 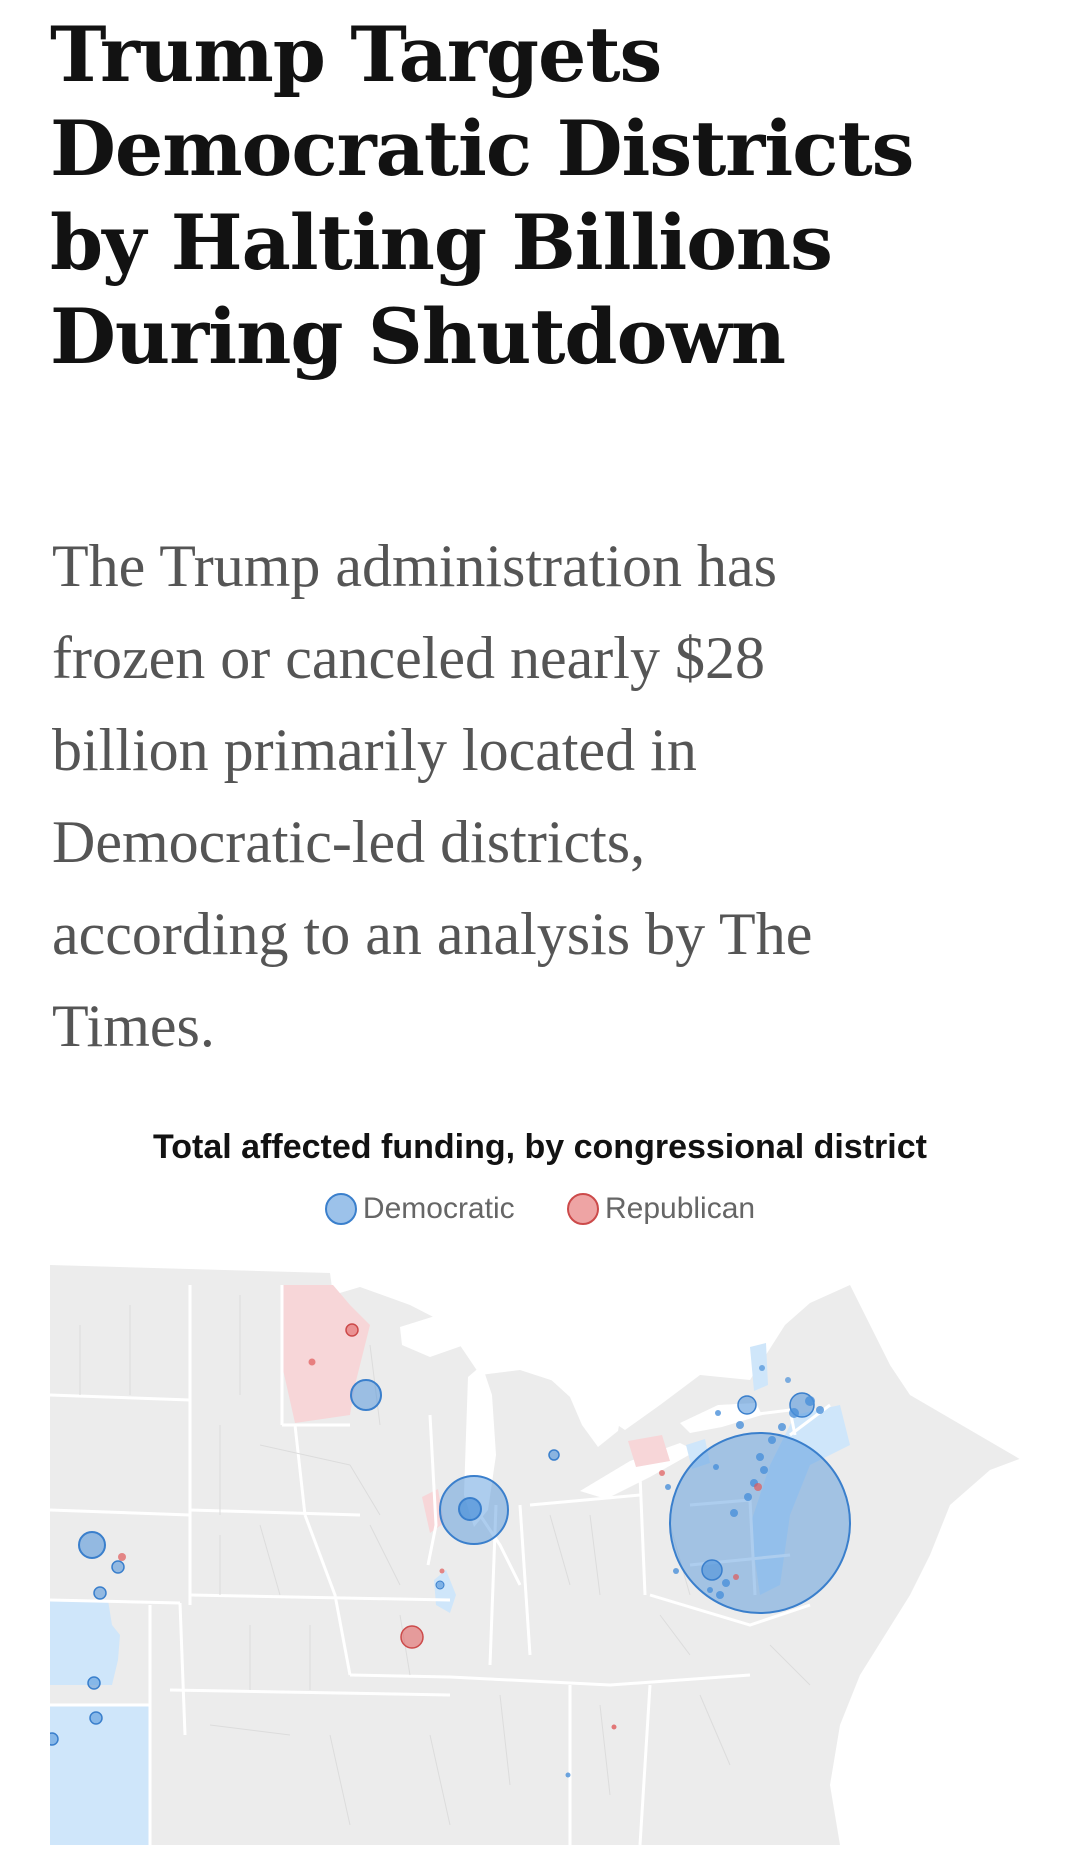 I want to click on summary-line: The Trump administration has, so click(x=414, y=566).